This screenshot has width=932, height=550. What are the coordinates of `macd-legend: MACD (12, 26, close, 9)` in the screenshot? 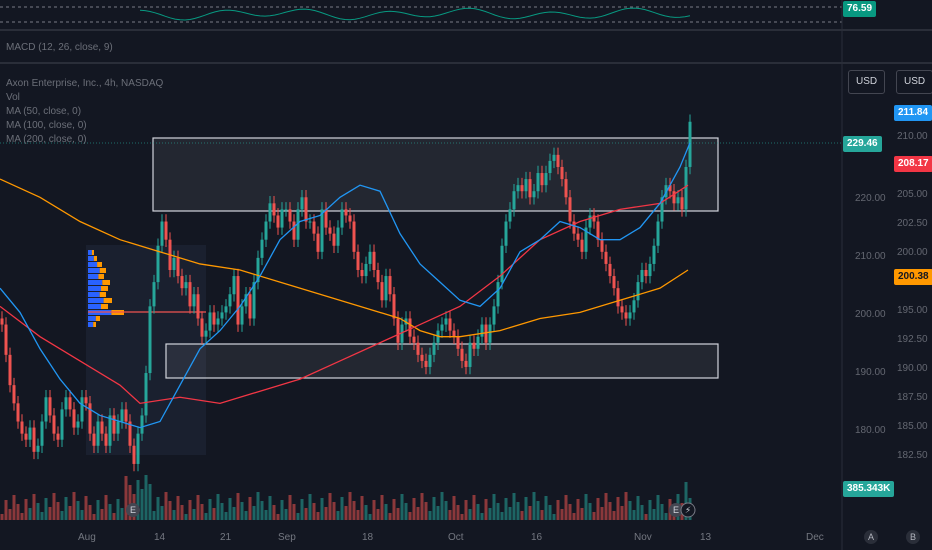 It's located at (59, 47).